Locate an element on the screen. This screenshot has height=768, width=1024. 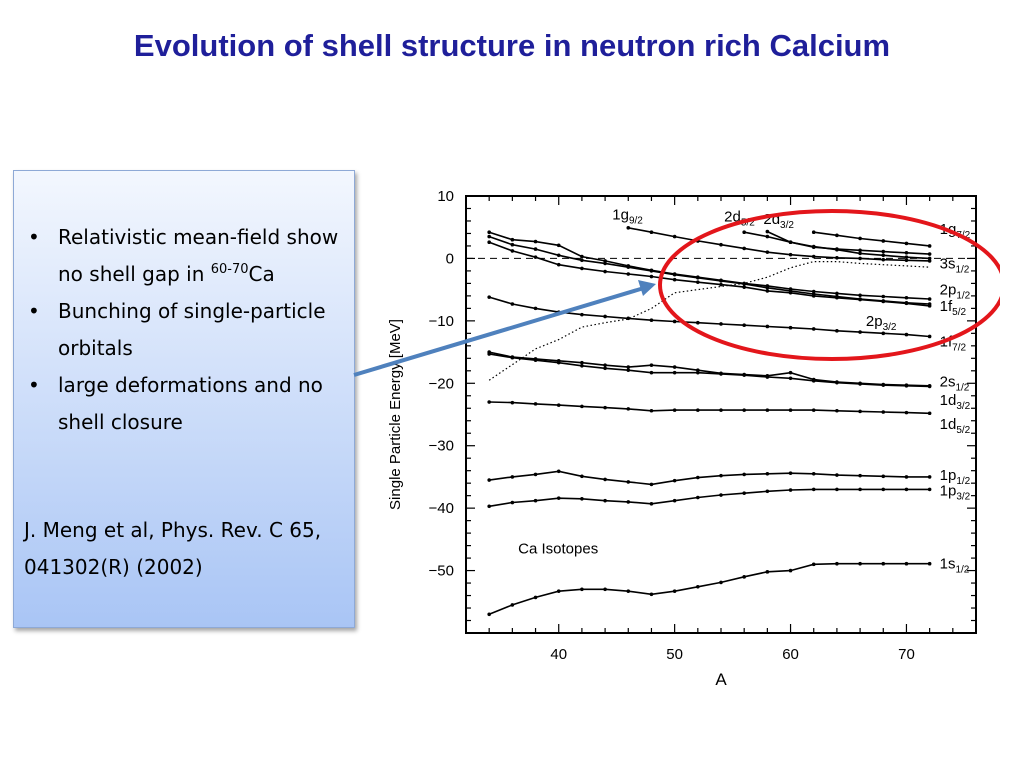
bullet-text: large deformations and no shell closure is located at coordinates (190, 403).